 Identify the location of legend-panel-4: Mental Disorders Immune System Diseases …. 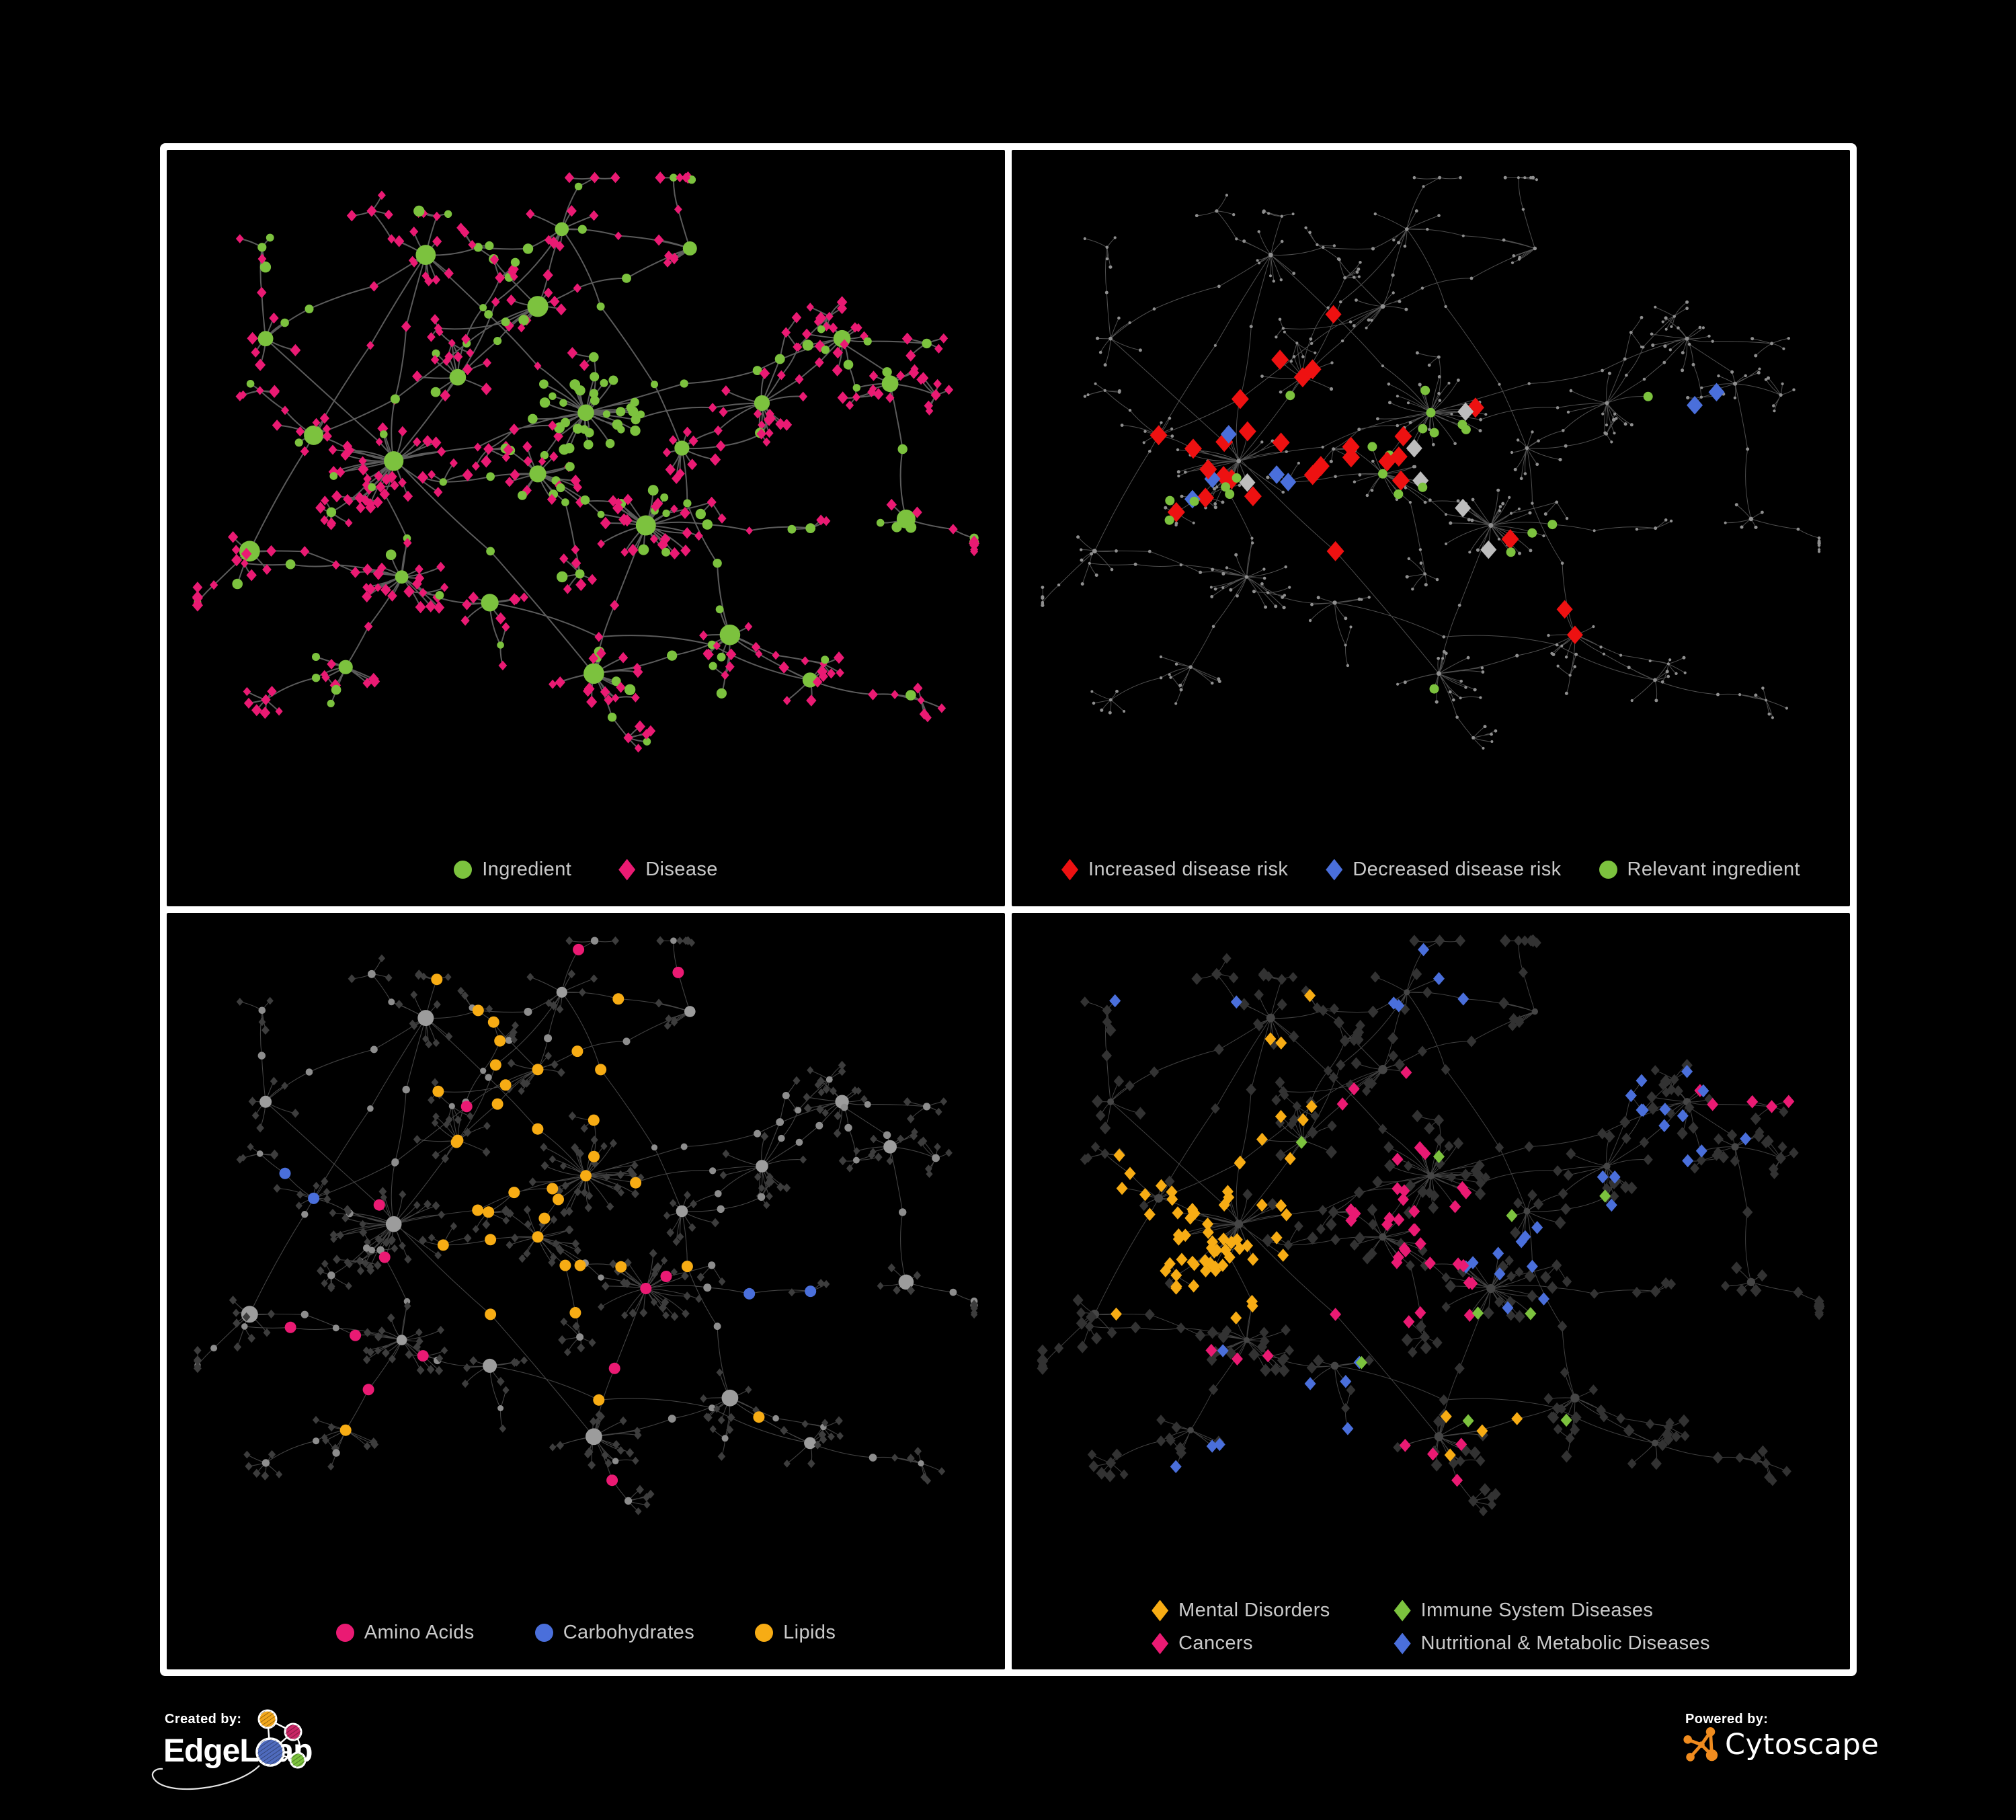
(1431, 1627).